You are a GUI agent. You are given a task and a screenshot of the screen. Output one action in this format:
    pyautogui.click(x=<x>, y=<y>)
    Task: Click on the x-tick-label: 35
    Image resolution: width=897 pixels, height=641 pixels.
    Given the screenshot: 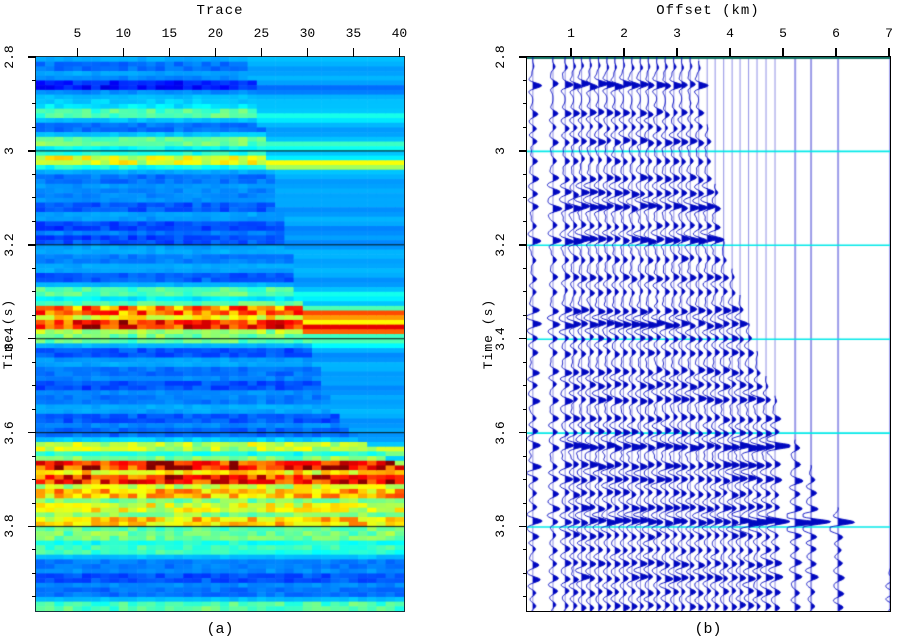 What is the action you would take?
    pyautogui.click(x=353, y=33)
    